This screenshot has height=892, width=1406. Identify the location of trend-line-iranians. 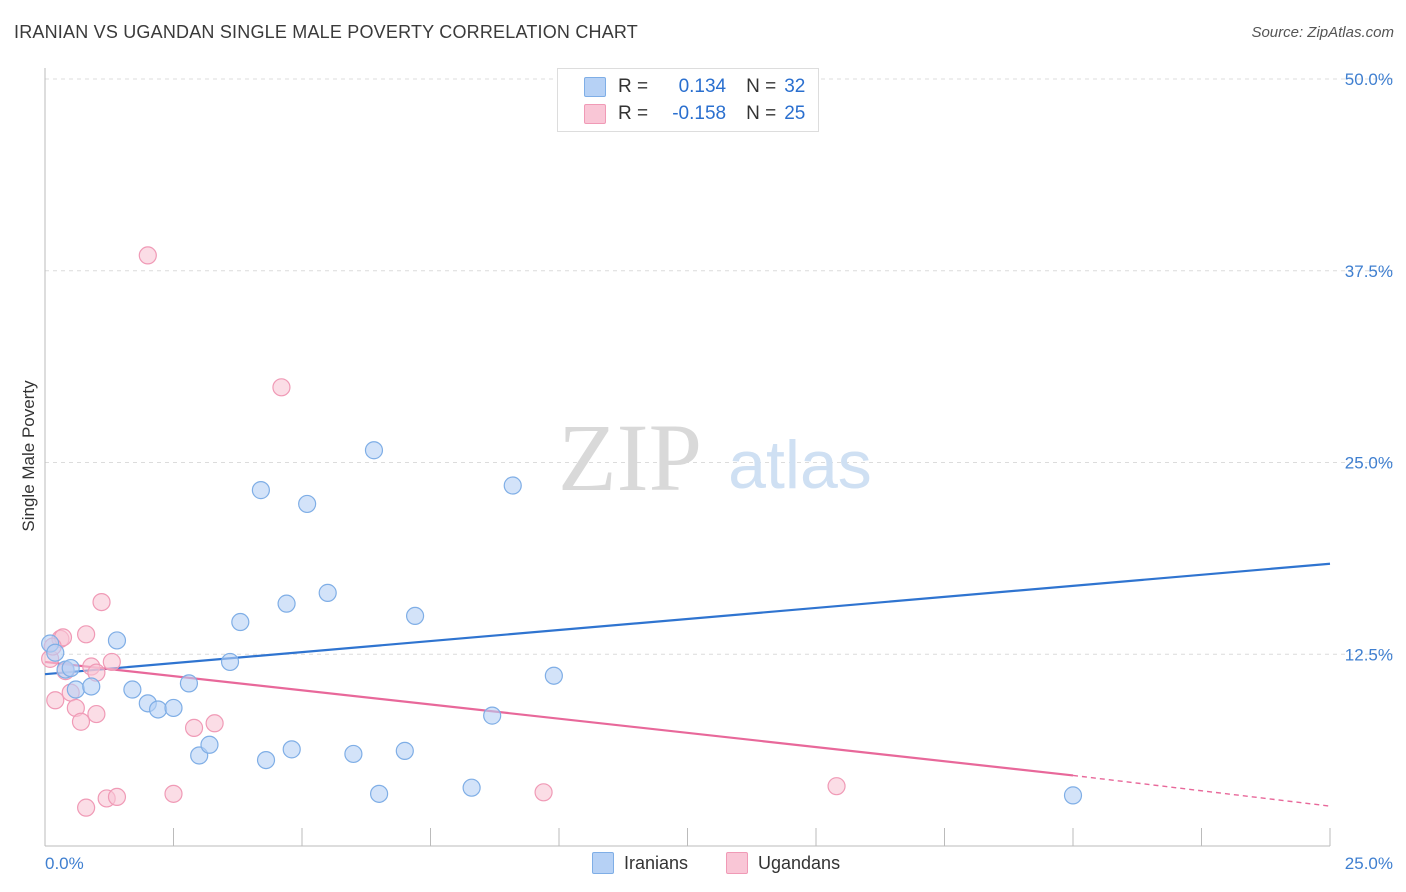
(687, 619).